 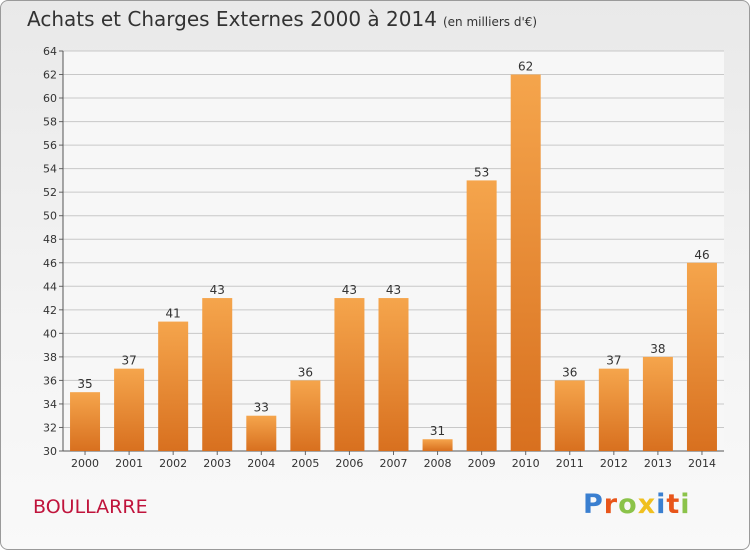 What do you see at coordinates (658, 463) in the screenshot?
I see `x-tick-label: 2013` at bounding box center [658, 463].